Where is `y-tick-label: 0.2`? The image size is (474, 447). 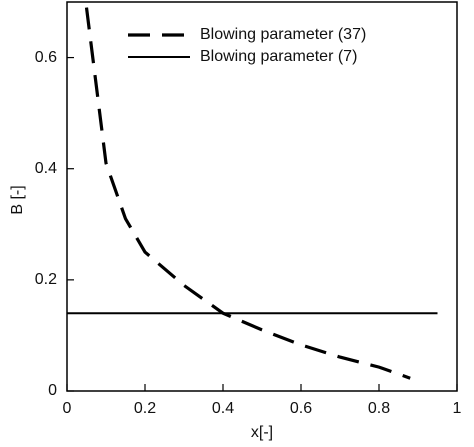
y-tick-label: 0.2 is located at coordinates (46, 279).